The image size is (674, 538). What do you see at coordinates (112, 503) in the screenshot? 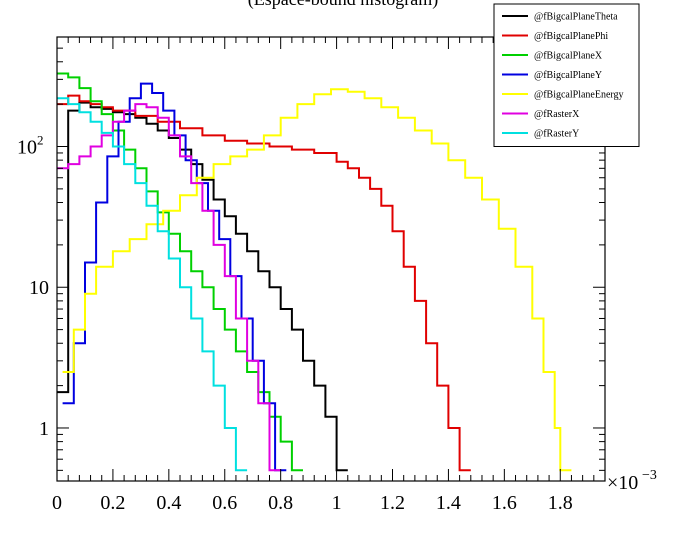
I see `x-tick-label: 0.2` at bounding box center [112, 503].